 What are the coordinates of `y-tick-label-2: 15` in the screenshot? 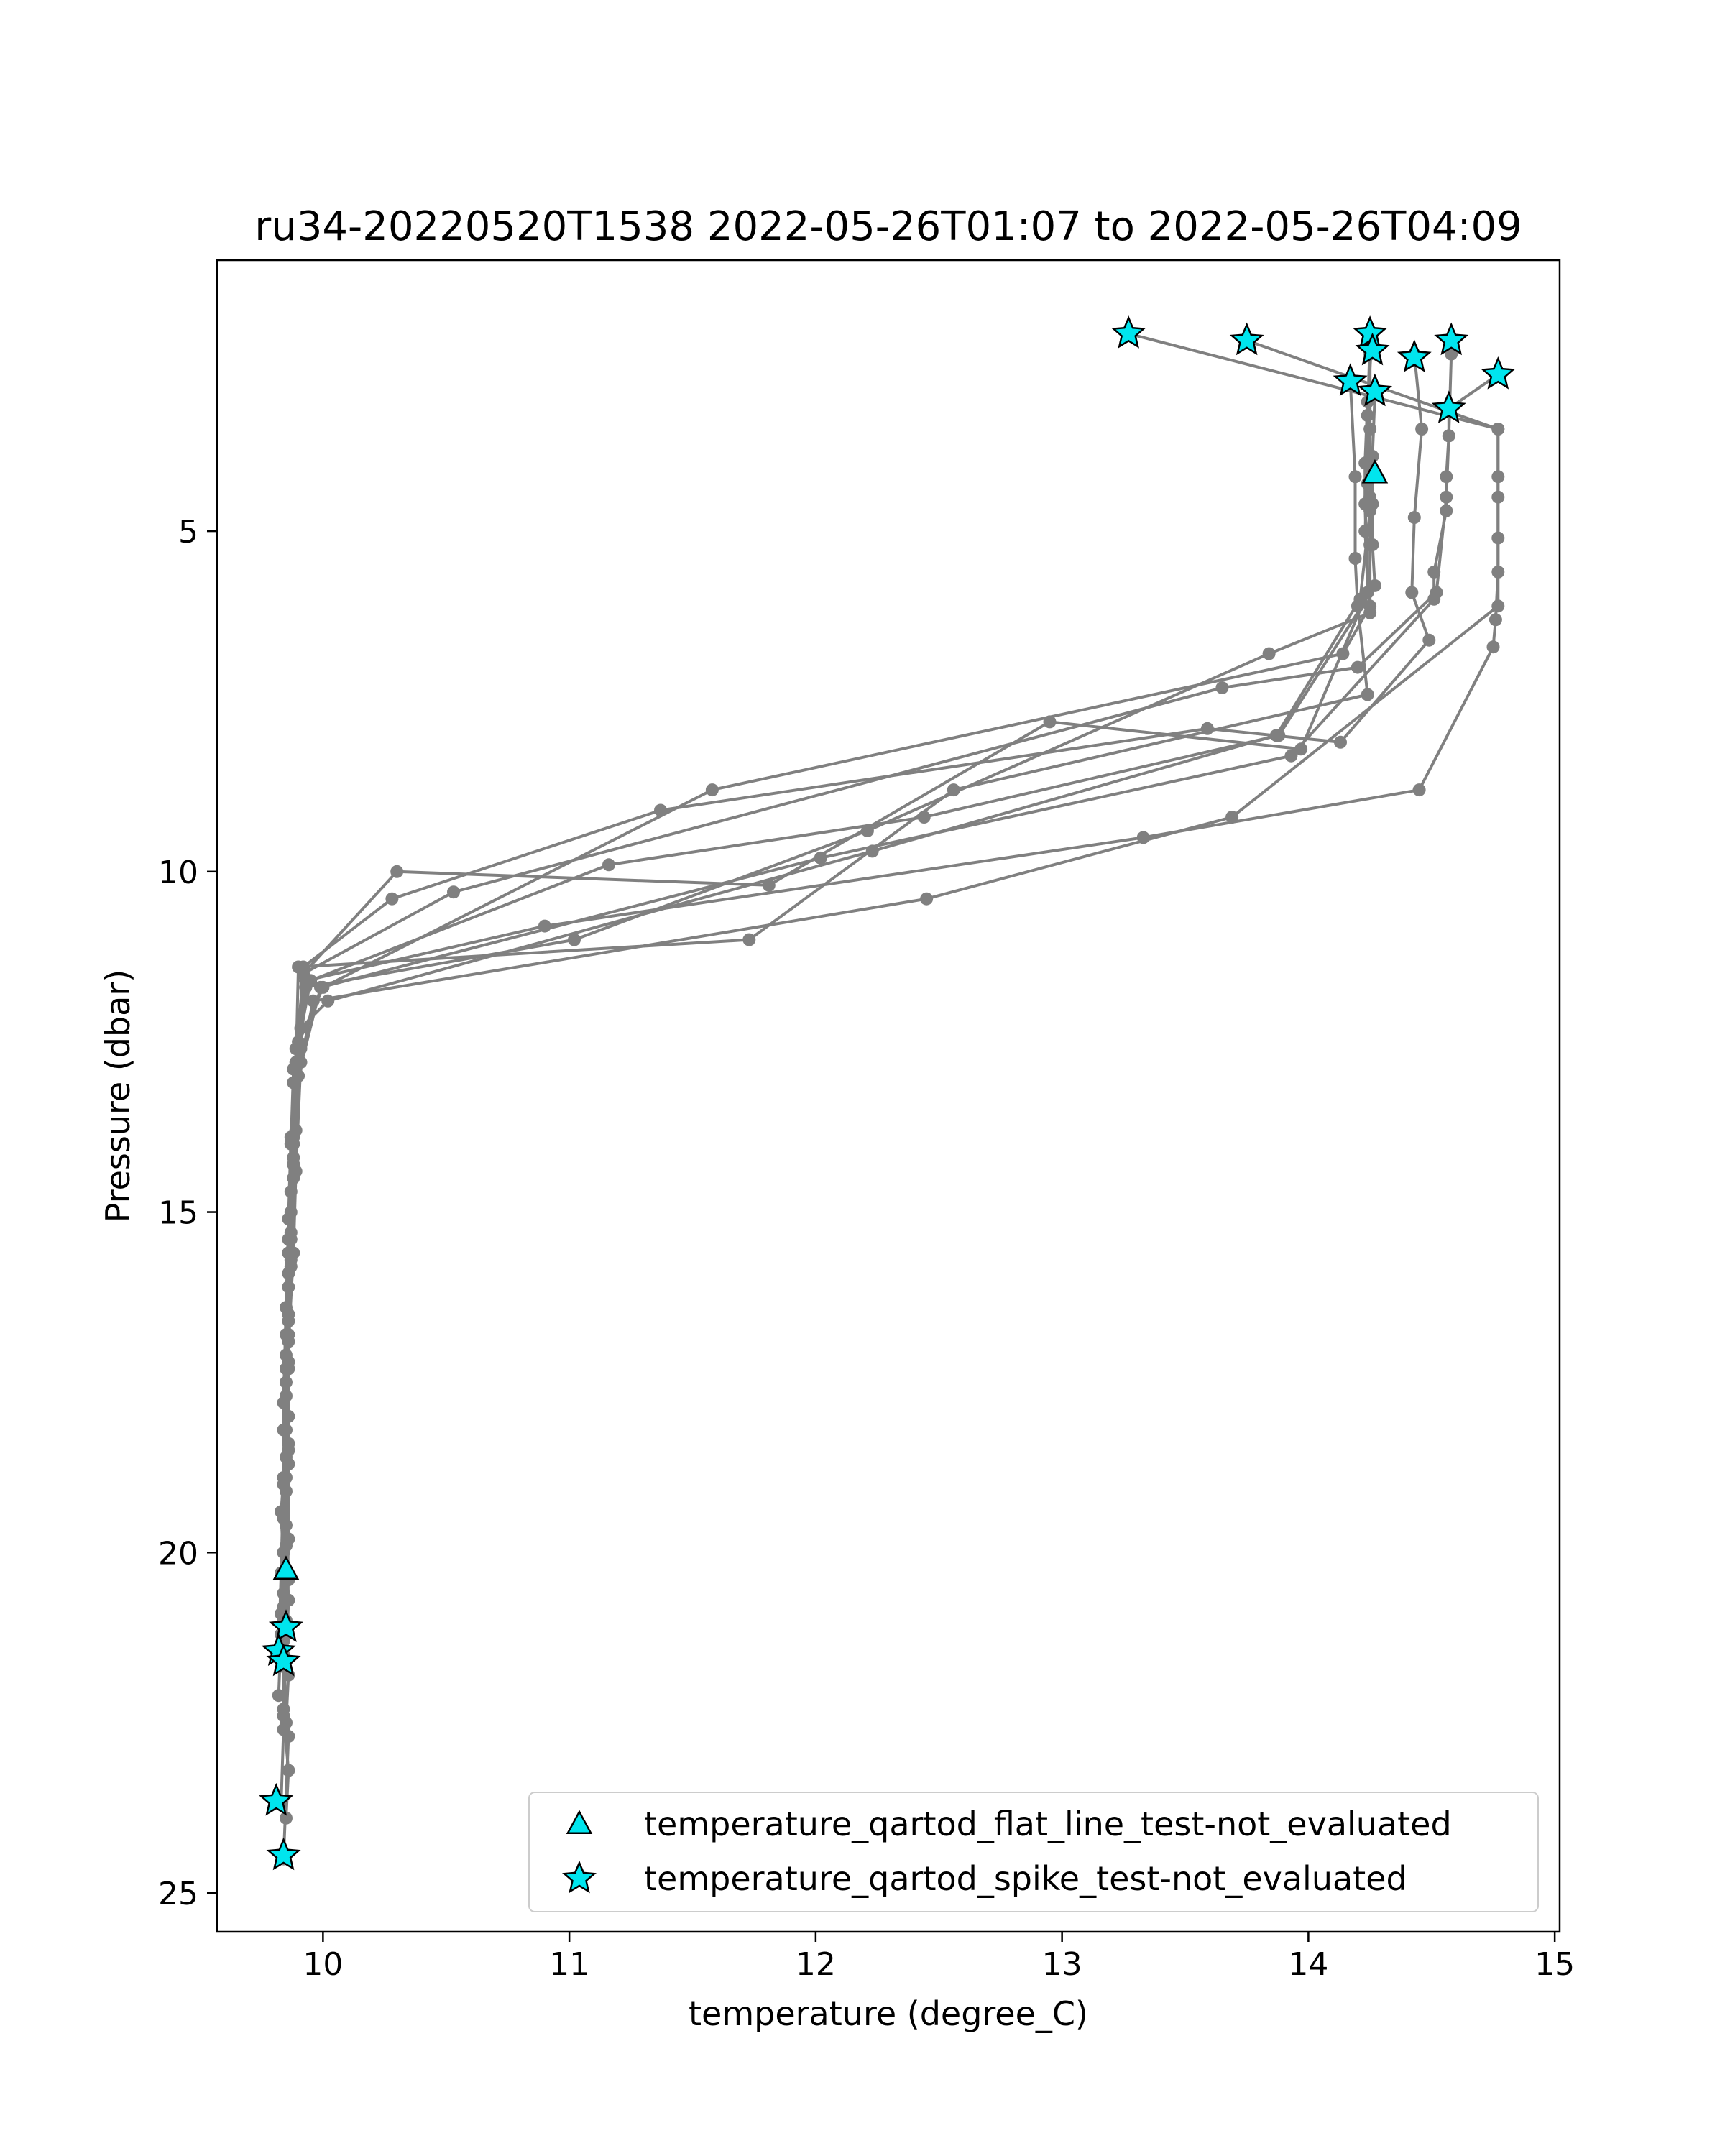 It's located at (178, 1213).